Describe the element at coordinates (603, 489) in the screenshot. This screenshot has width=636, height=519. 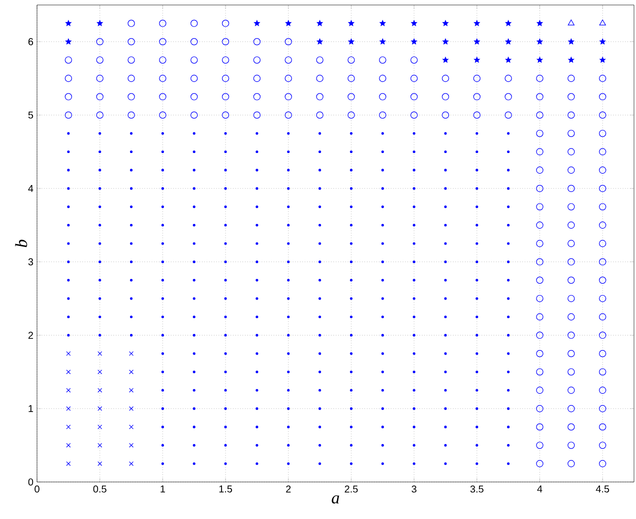
I see `x-tick-label: 4.5` at that location.